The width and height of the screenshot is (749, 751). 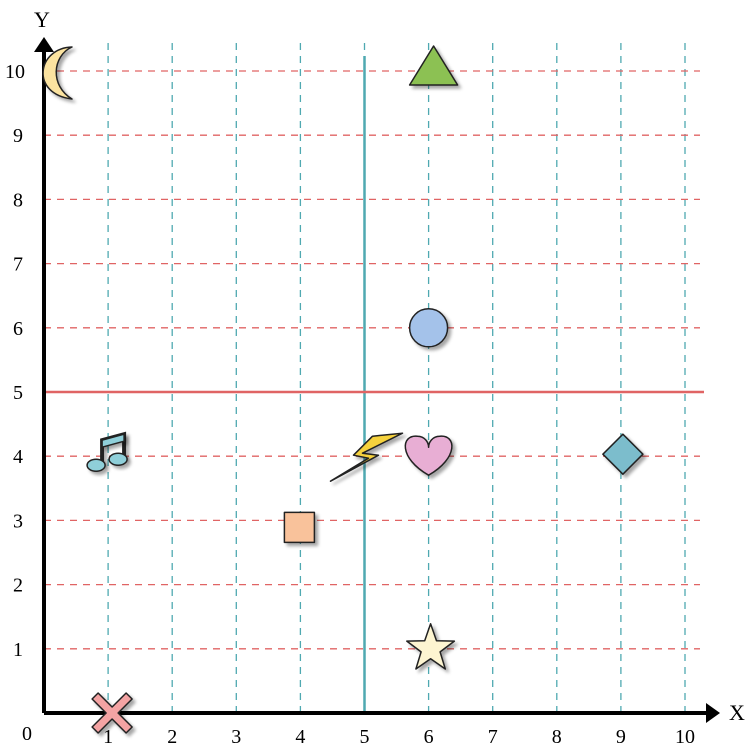 I want to click on x-tick-label: 5, so click(x=365, y=737).